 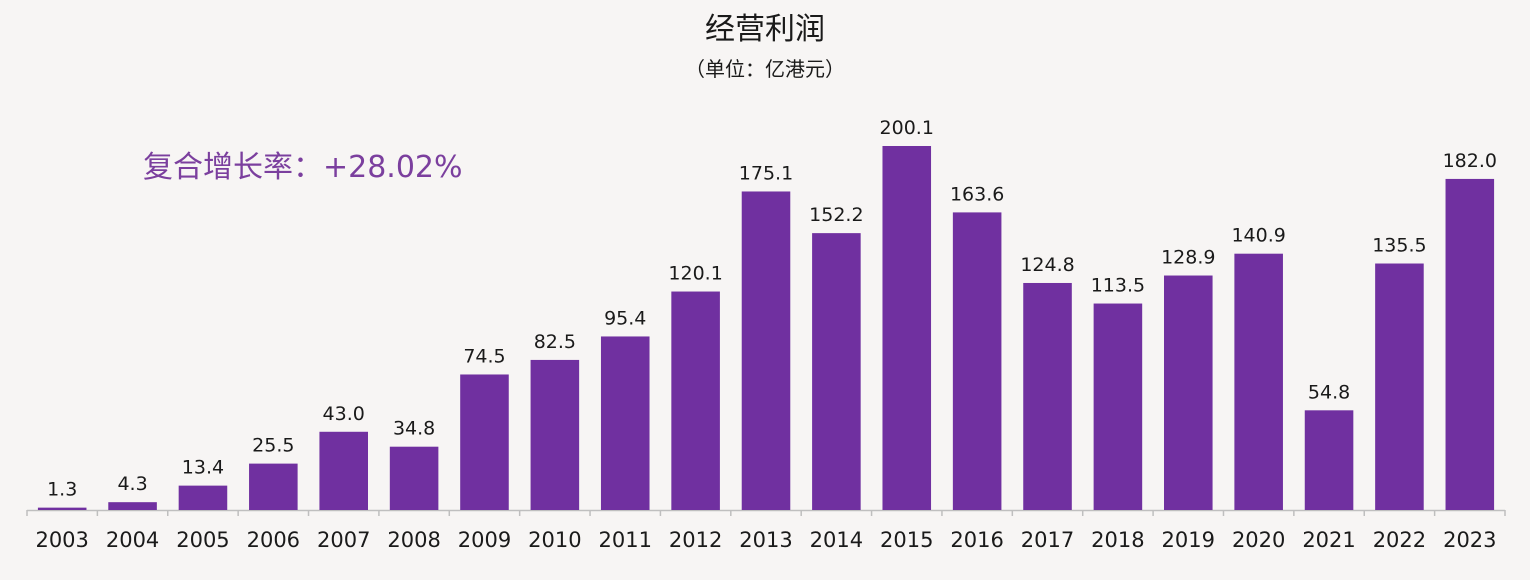 What do you see at coordinates (484, 540) in the screenshot?
I see `x-tick-label: 2009` at bounding box center [484, 540].